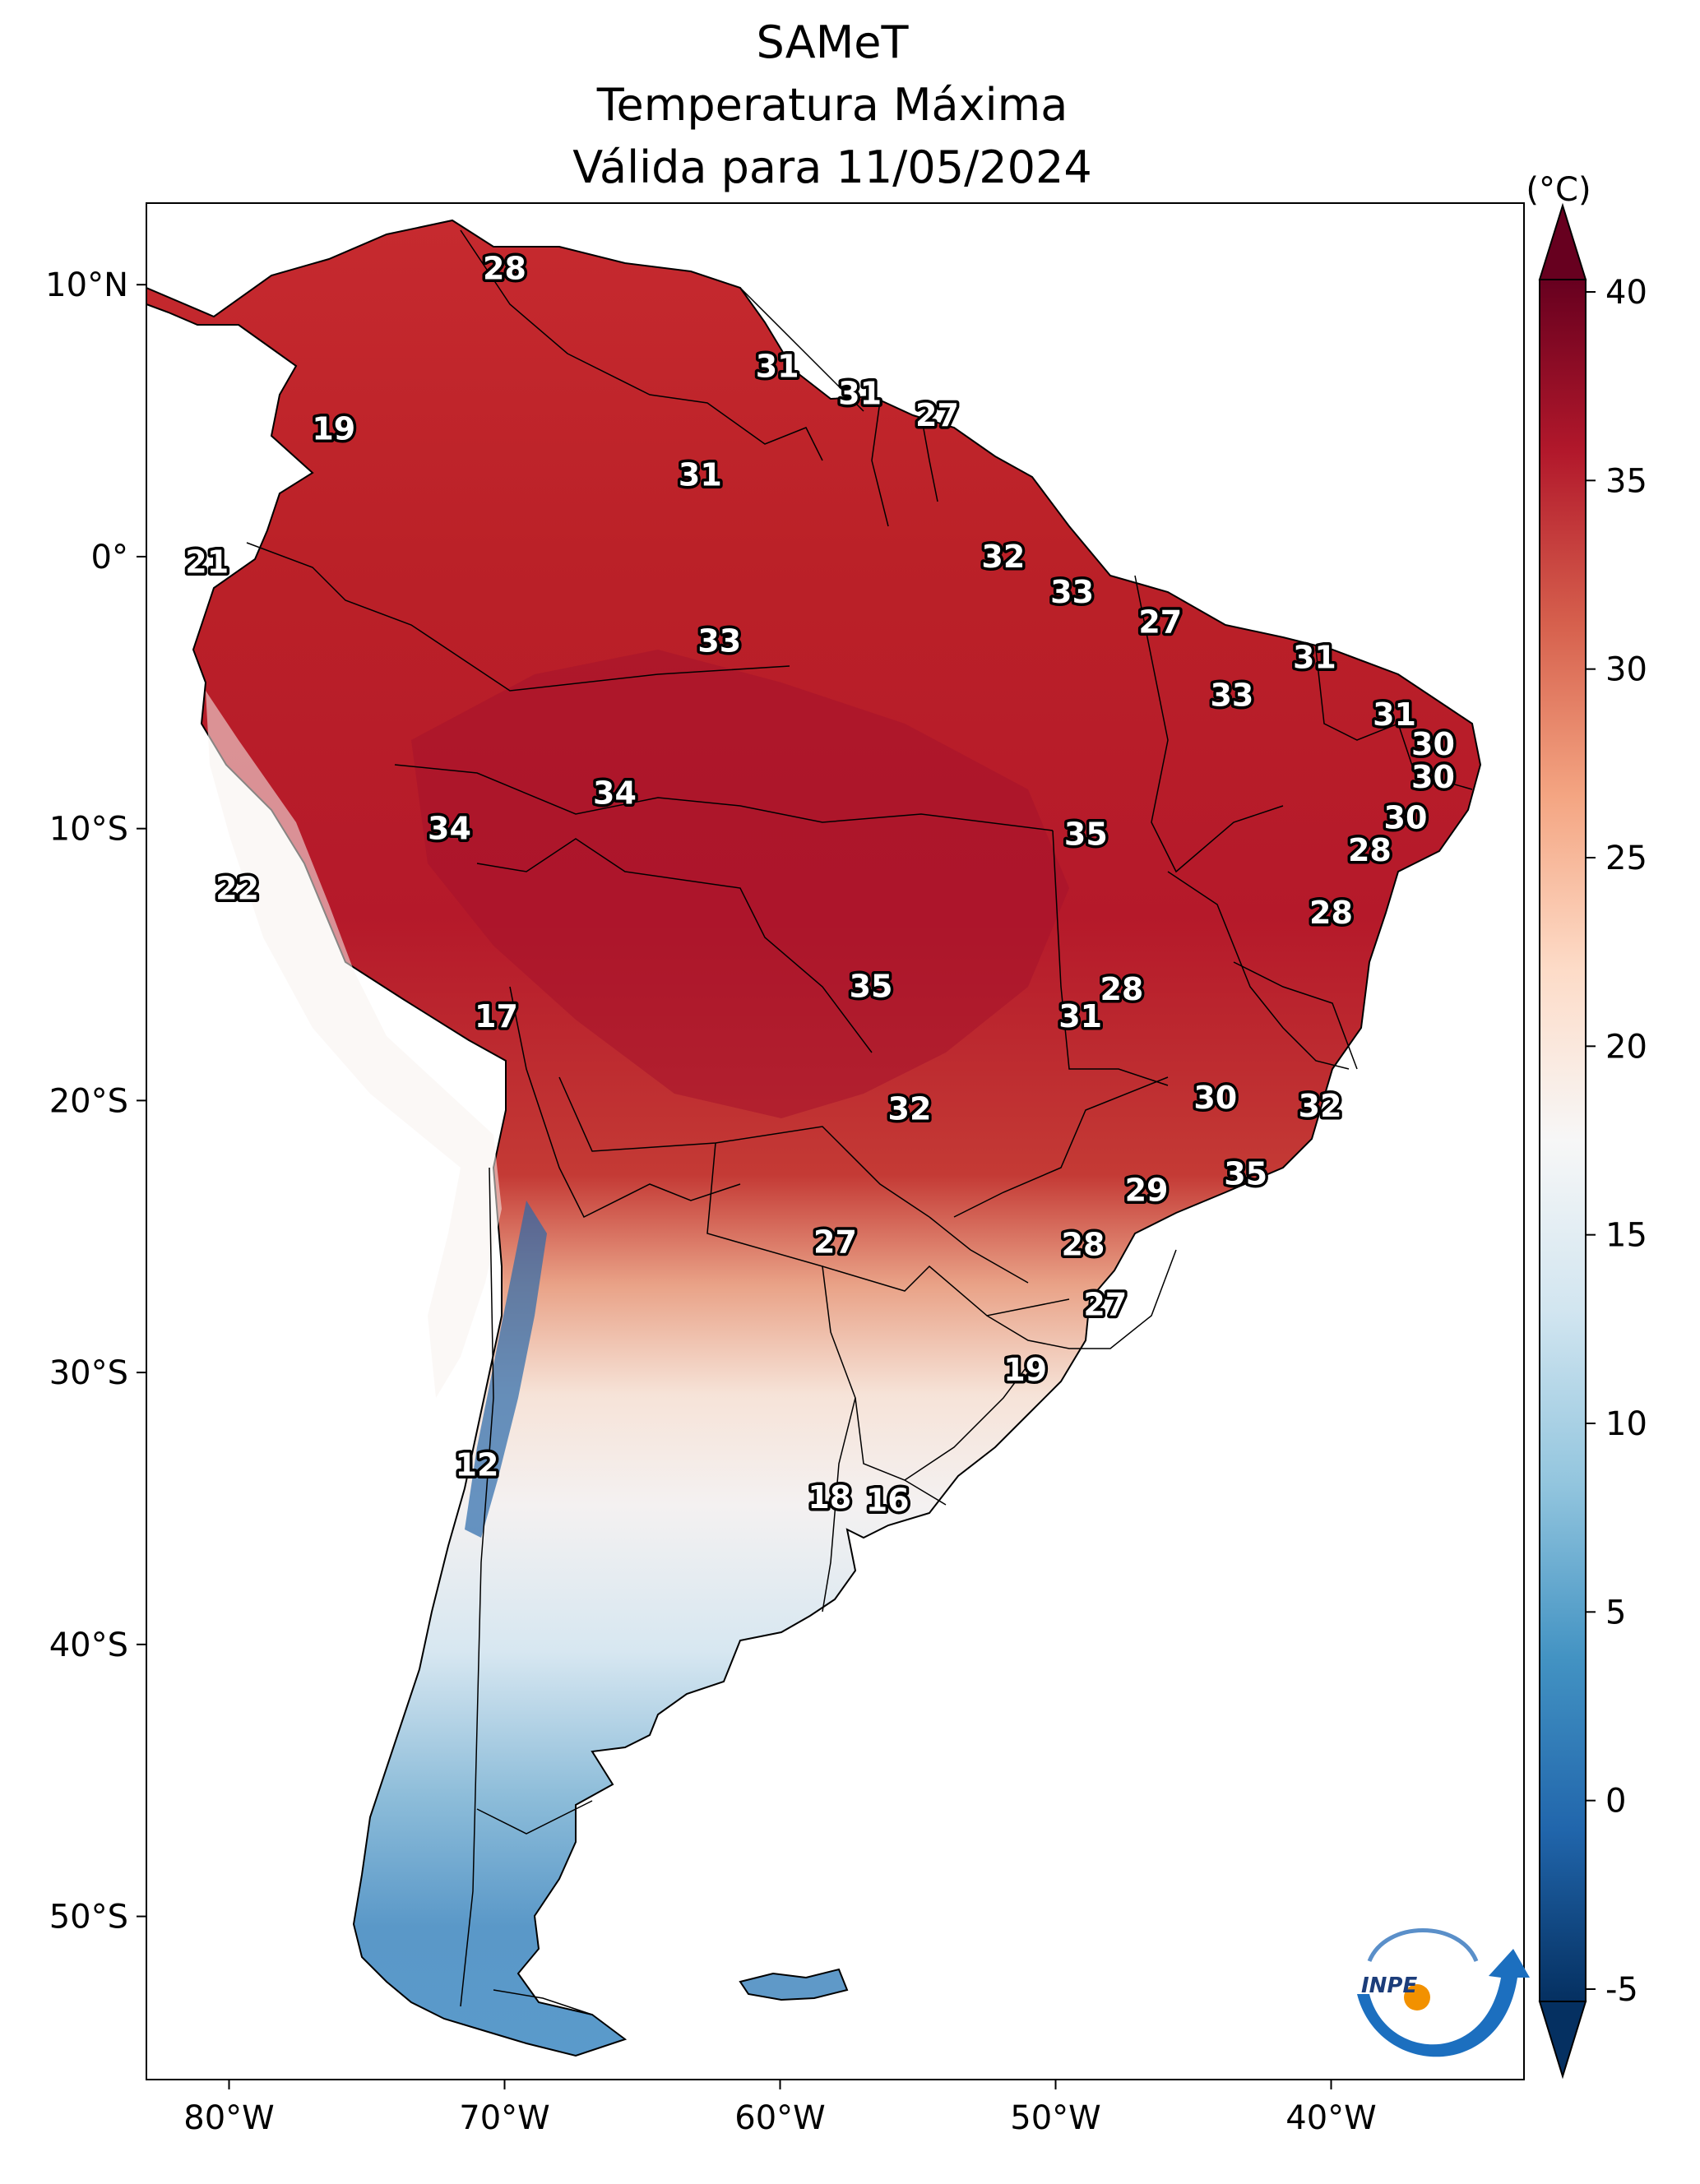 This screenshot has height=2184, width=1700. Describe the element at coordinates (477, 1465) in the screenshot. I see `temperature-value: 12` at that location.